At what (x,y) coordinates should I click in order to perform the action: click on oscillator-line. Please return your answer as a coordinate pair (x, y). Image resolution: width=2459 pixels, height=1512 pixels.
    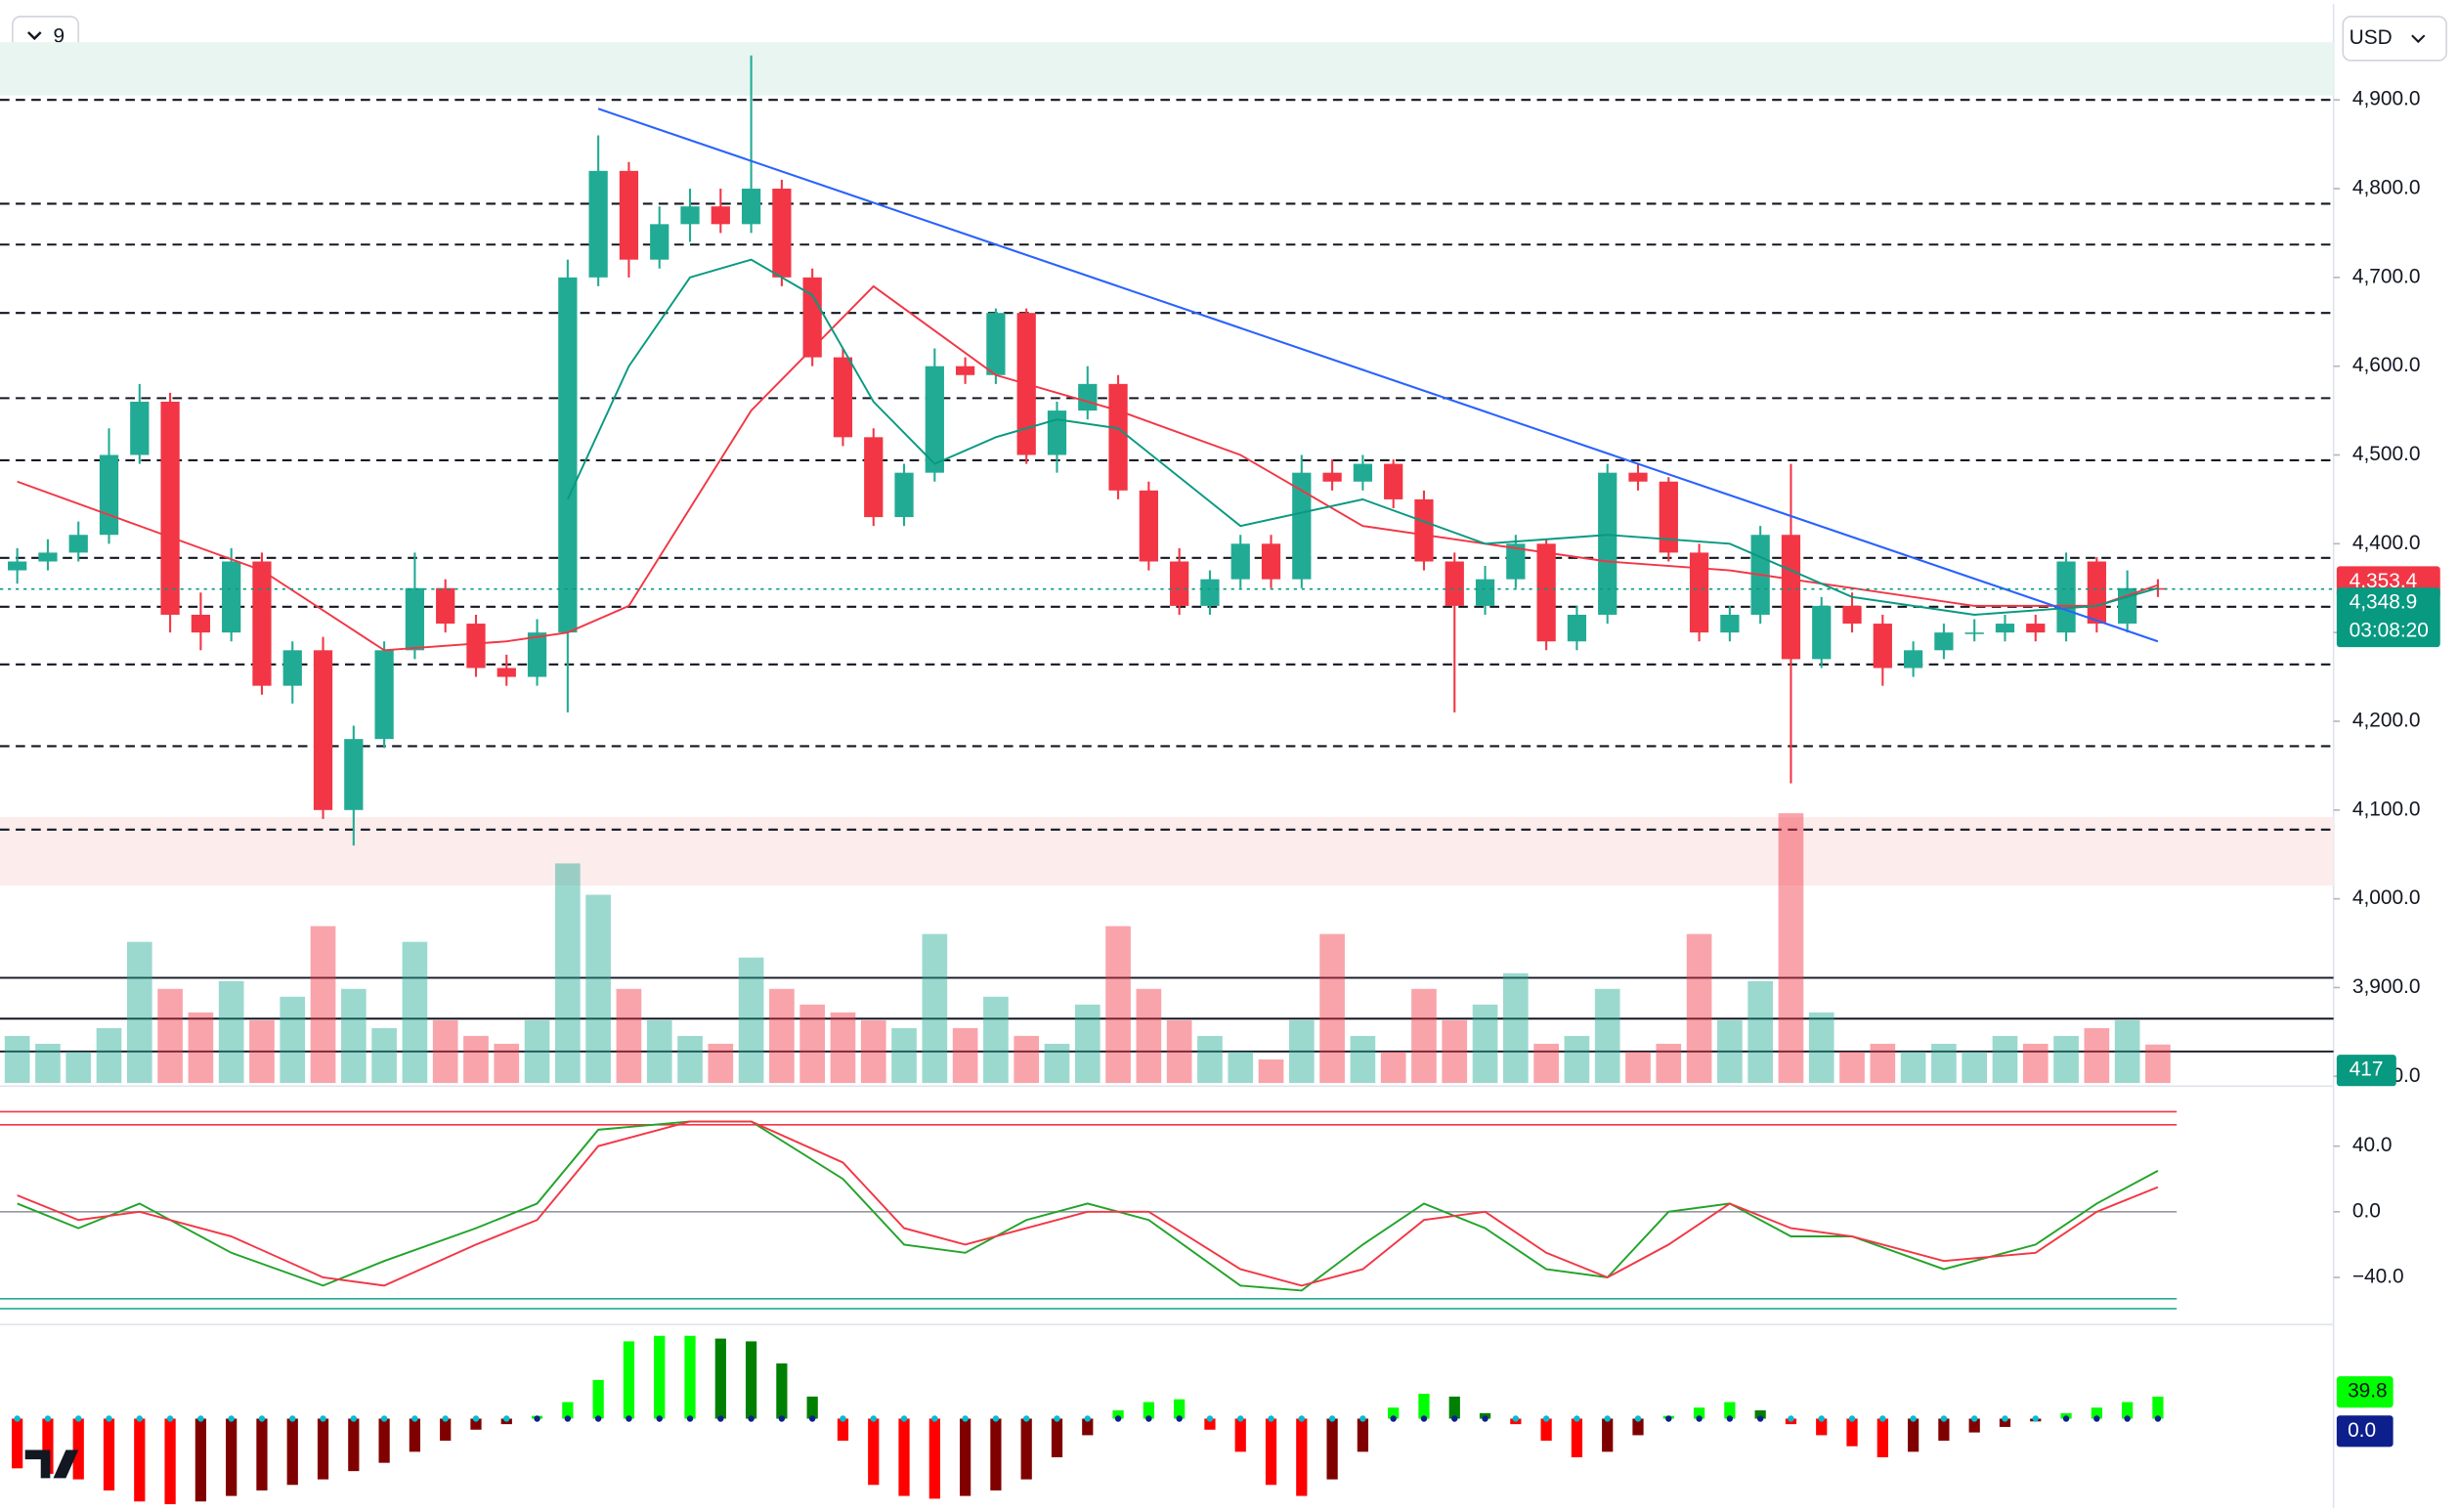
    Looking at the image, I should click on (1088, 1203).